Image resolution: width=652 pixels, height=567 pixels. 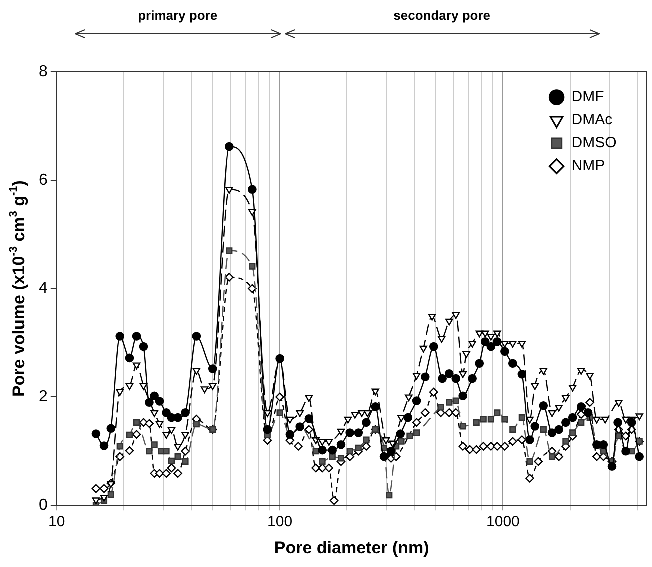 I want to click on legend-label: DMAc, so click(x=593, y=120).